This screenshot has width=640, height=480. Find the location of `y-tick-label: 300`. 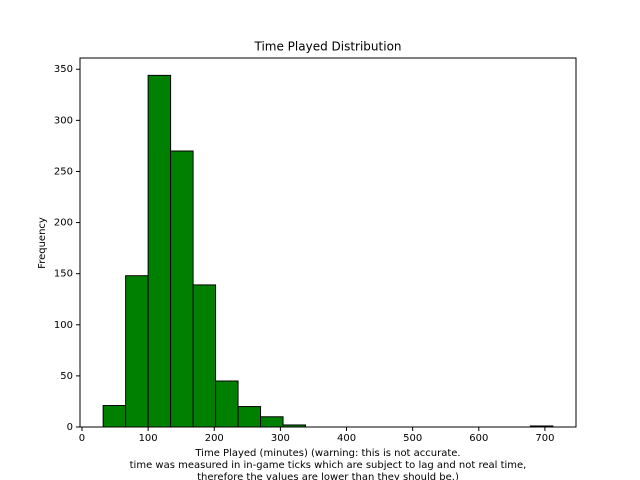

y-tick-label: 300 is located at coordinates (63, 120).